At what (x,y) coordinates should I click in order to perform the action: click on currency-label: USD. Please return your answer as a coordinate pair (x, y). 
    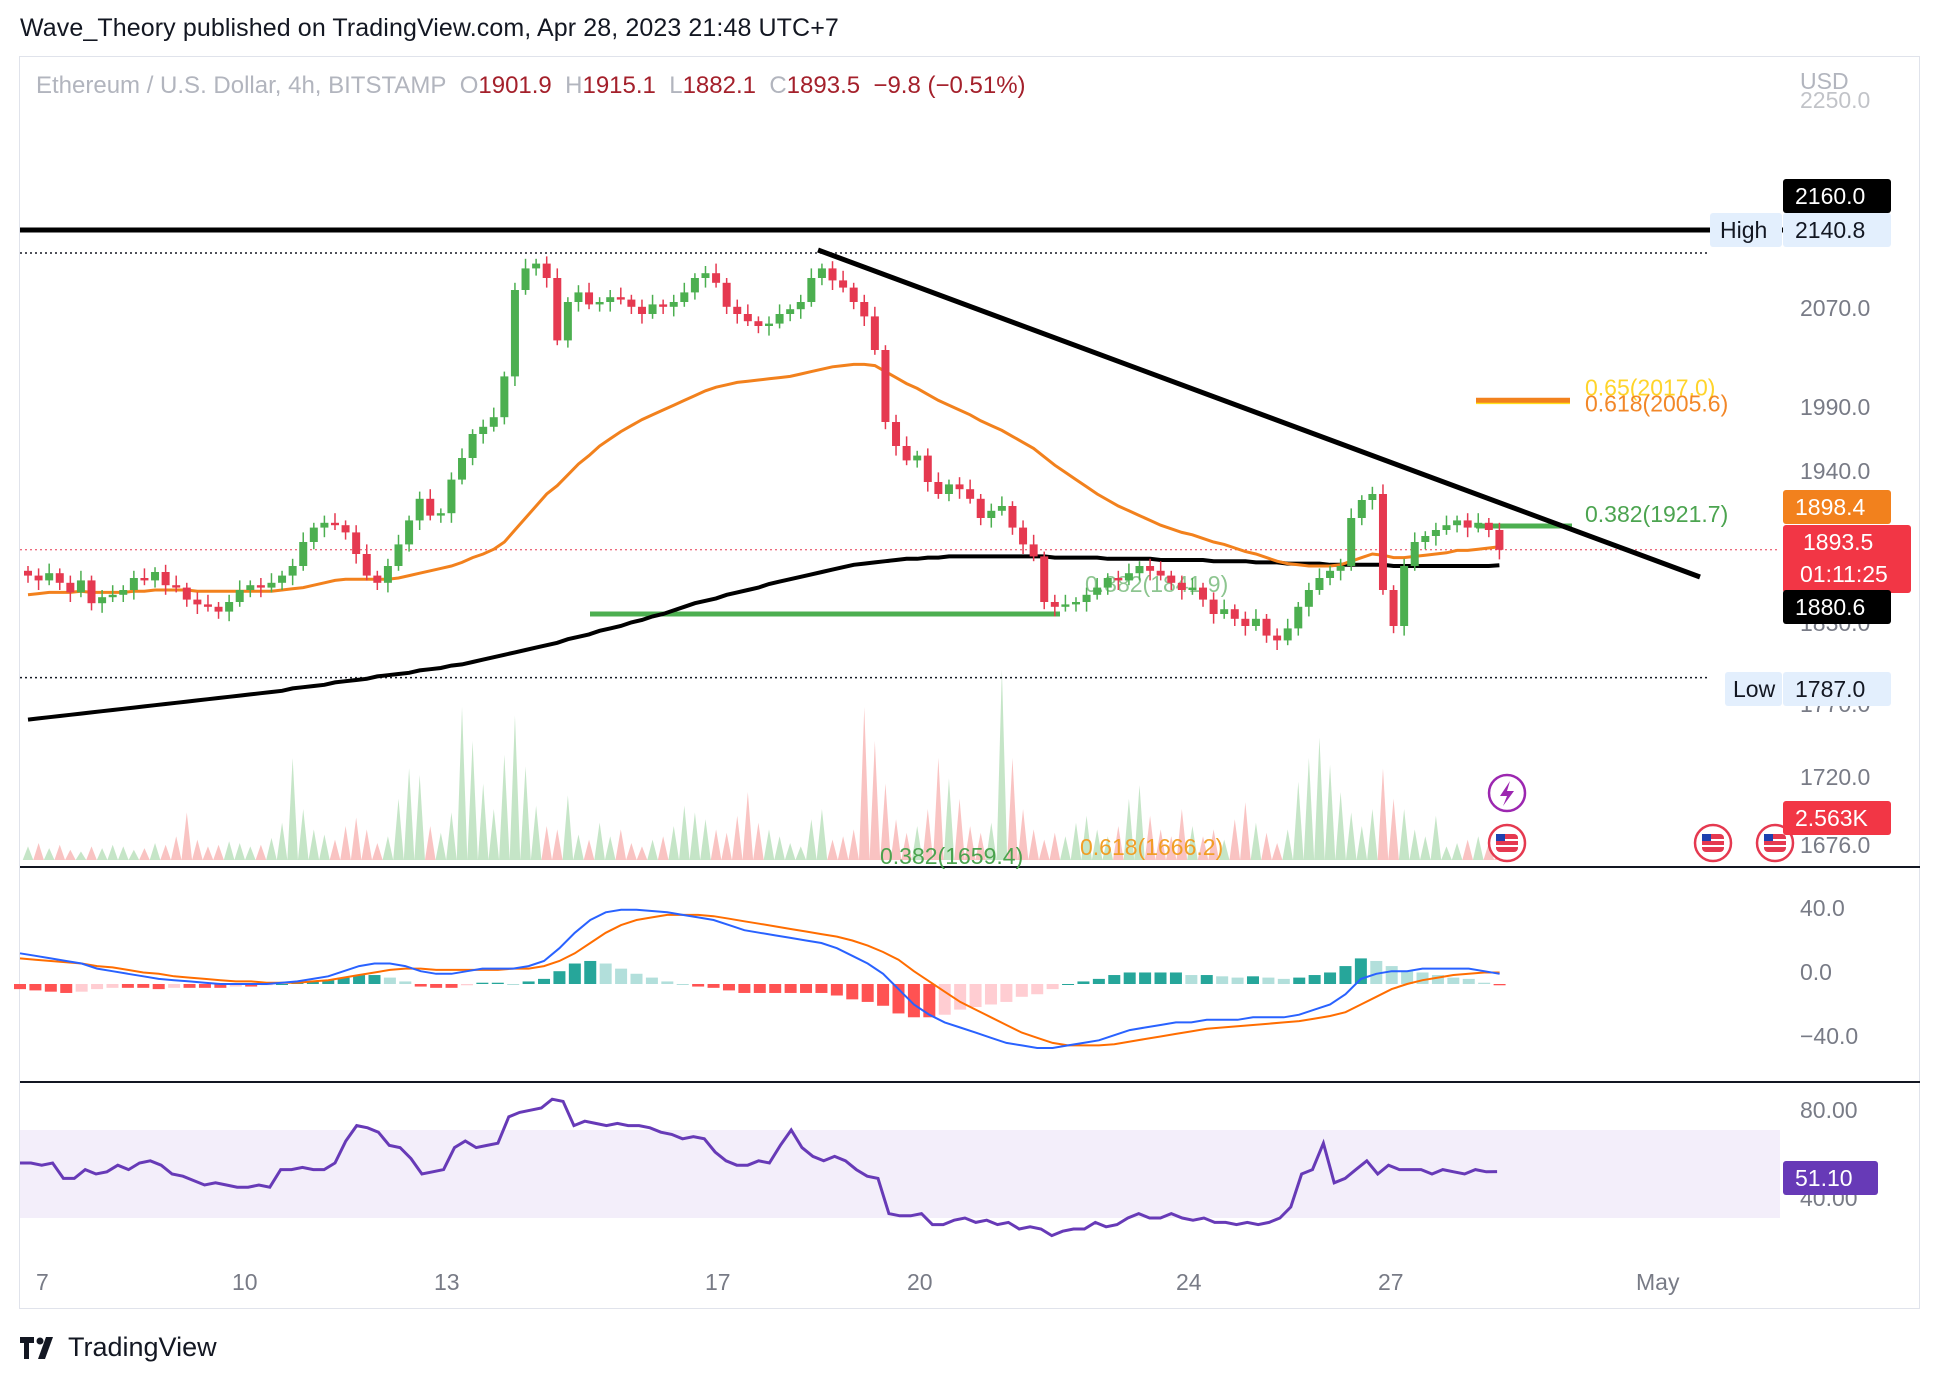
    Looking at the image, I should click on (1824, 81).